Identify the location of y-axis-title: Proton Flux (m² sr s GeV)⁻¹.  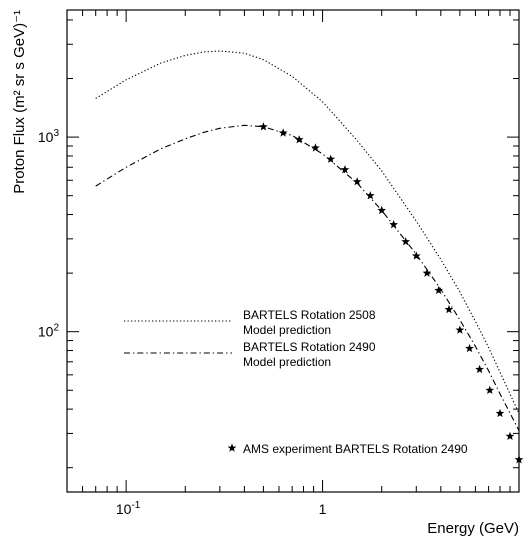
(19, 102).